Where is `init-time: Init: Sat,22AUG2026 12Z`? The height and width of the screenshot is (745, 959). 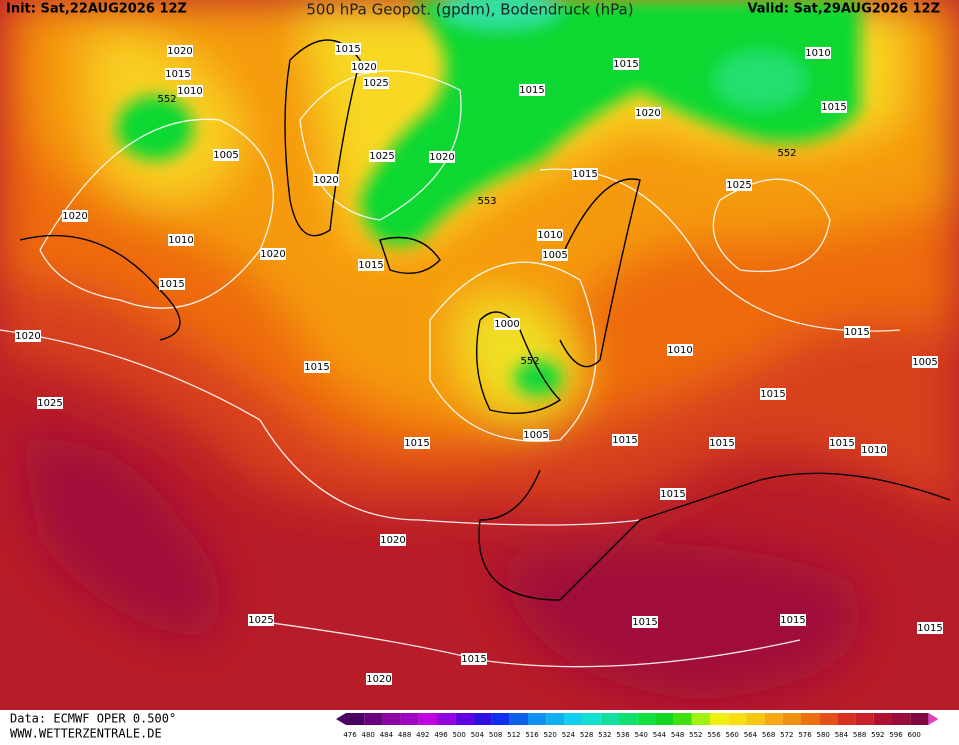 init-time: Init: Sat,22AUG2026 12Z is located at coordinates (96, 9).